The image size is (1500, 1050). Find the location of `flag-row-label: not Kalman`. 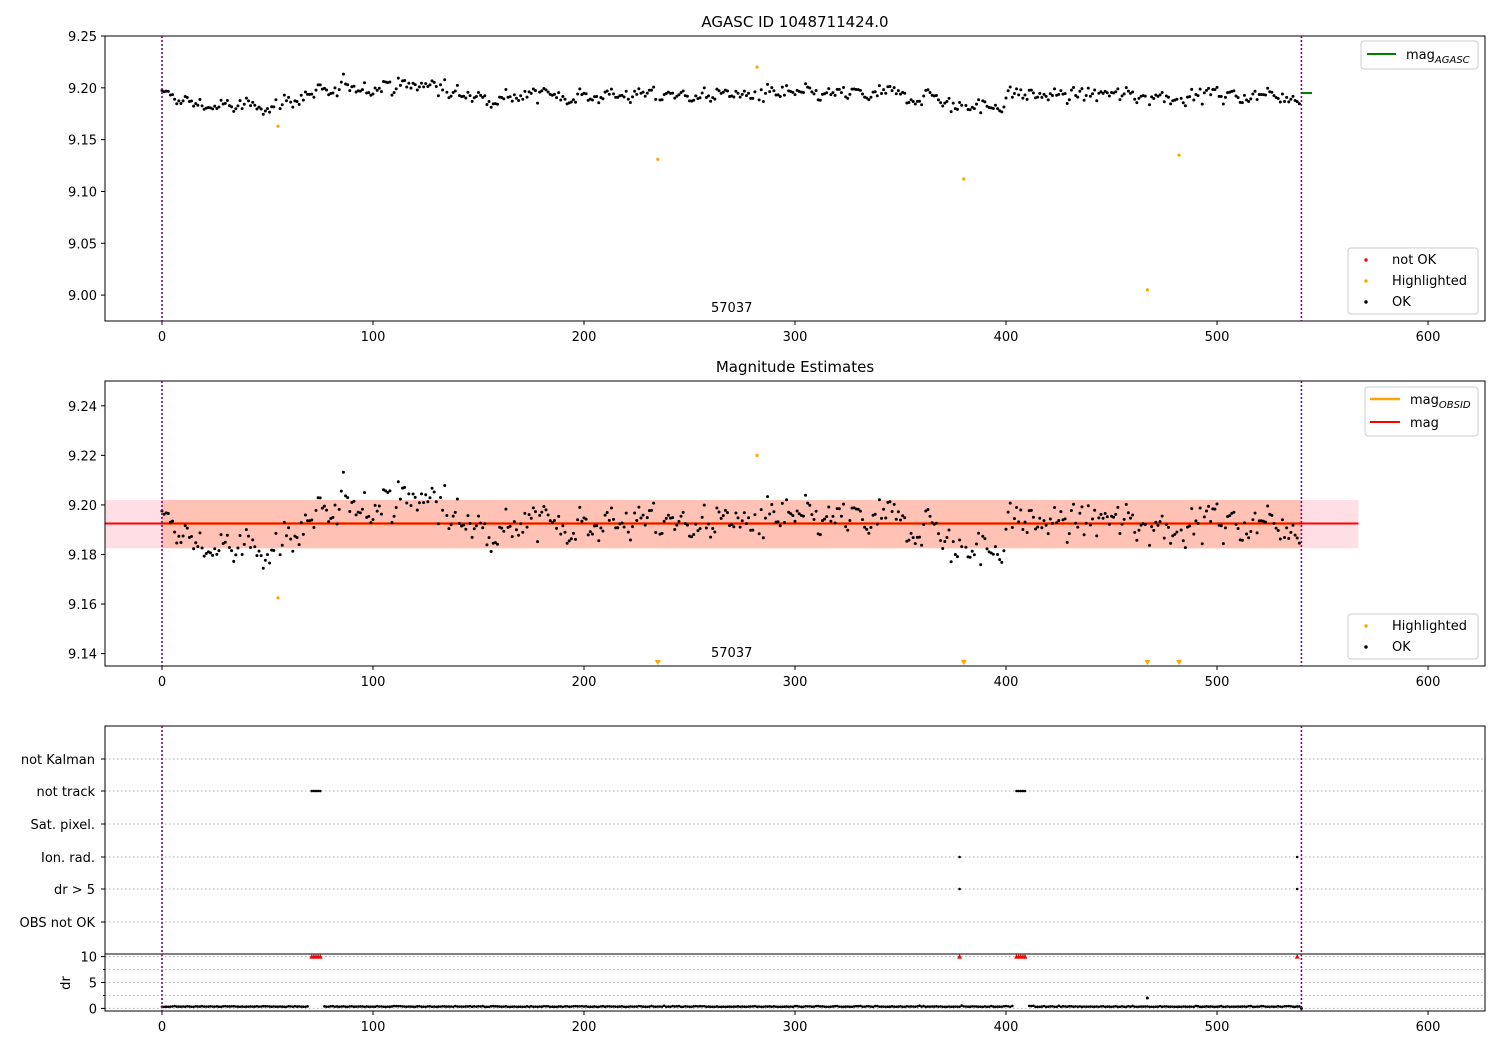

flag-row-label: not Kalman is located at coordinates (58, 760).